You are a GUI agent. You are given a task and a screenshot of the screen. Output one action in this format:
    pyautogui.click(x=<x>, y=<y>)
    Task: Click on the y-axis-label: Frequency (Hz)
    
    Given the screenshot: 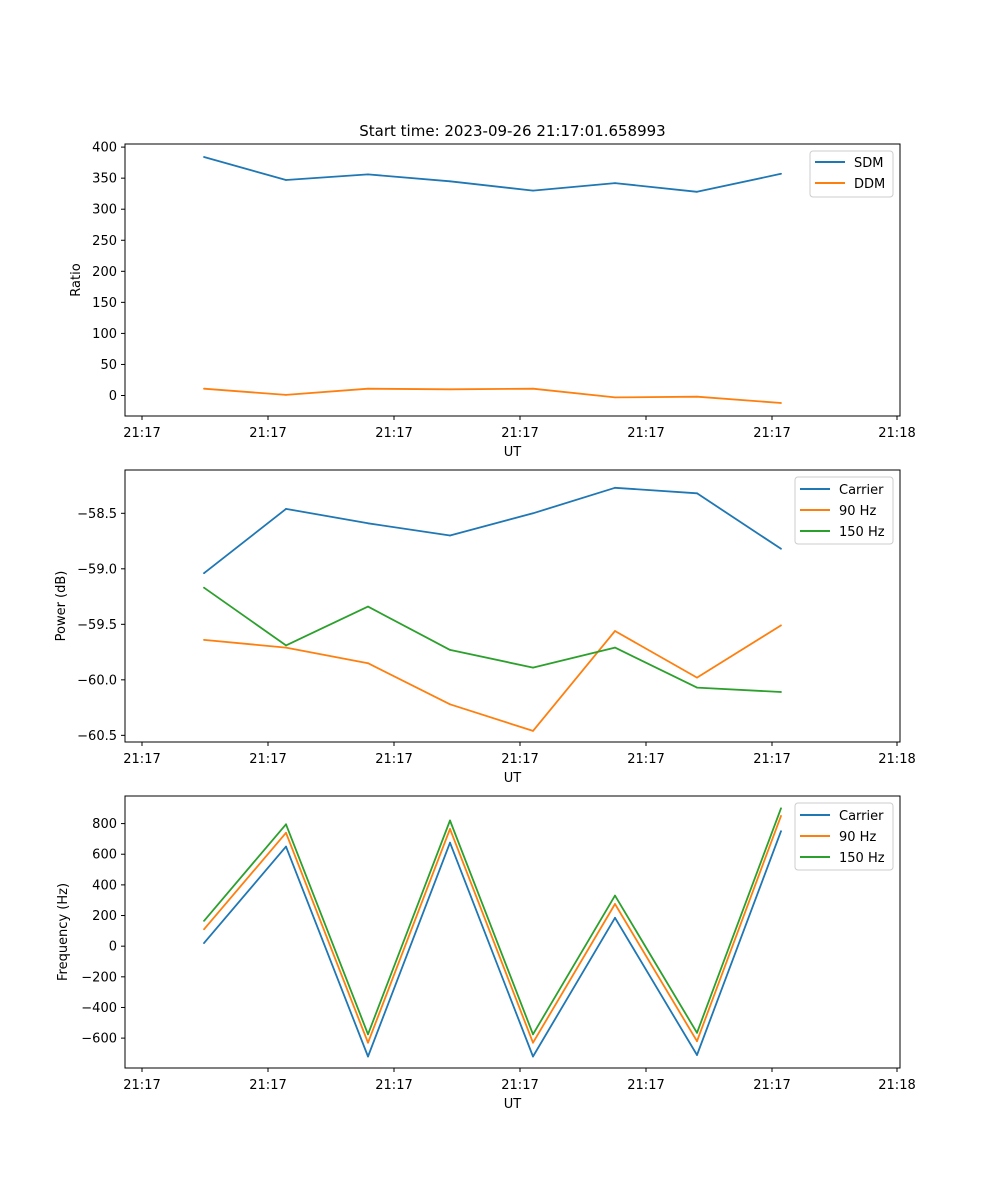 What is the action you would take?
    pyautogui.click(x=63, y=932)
    